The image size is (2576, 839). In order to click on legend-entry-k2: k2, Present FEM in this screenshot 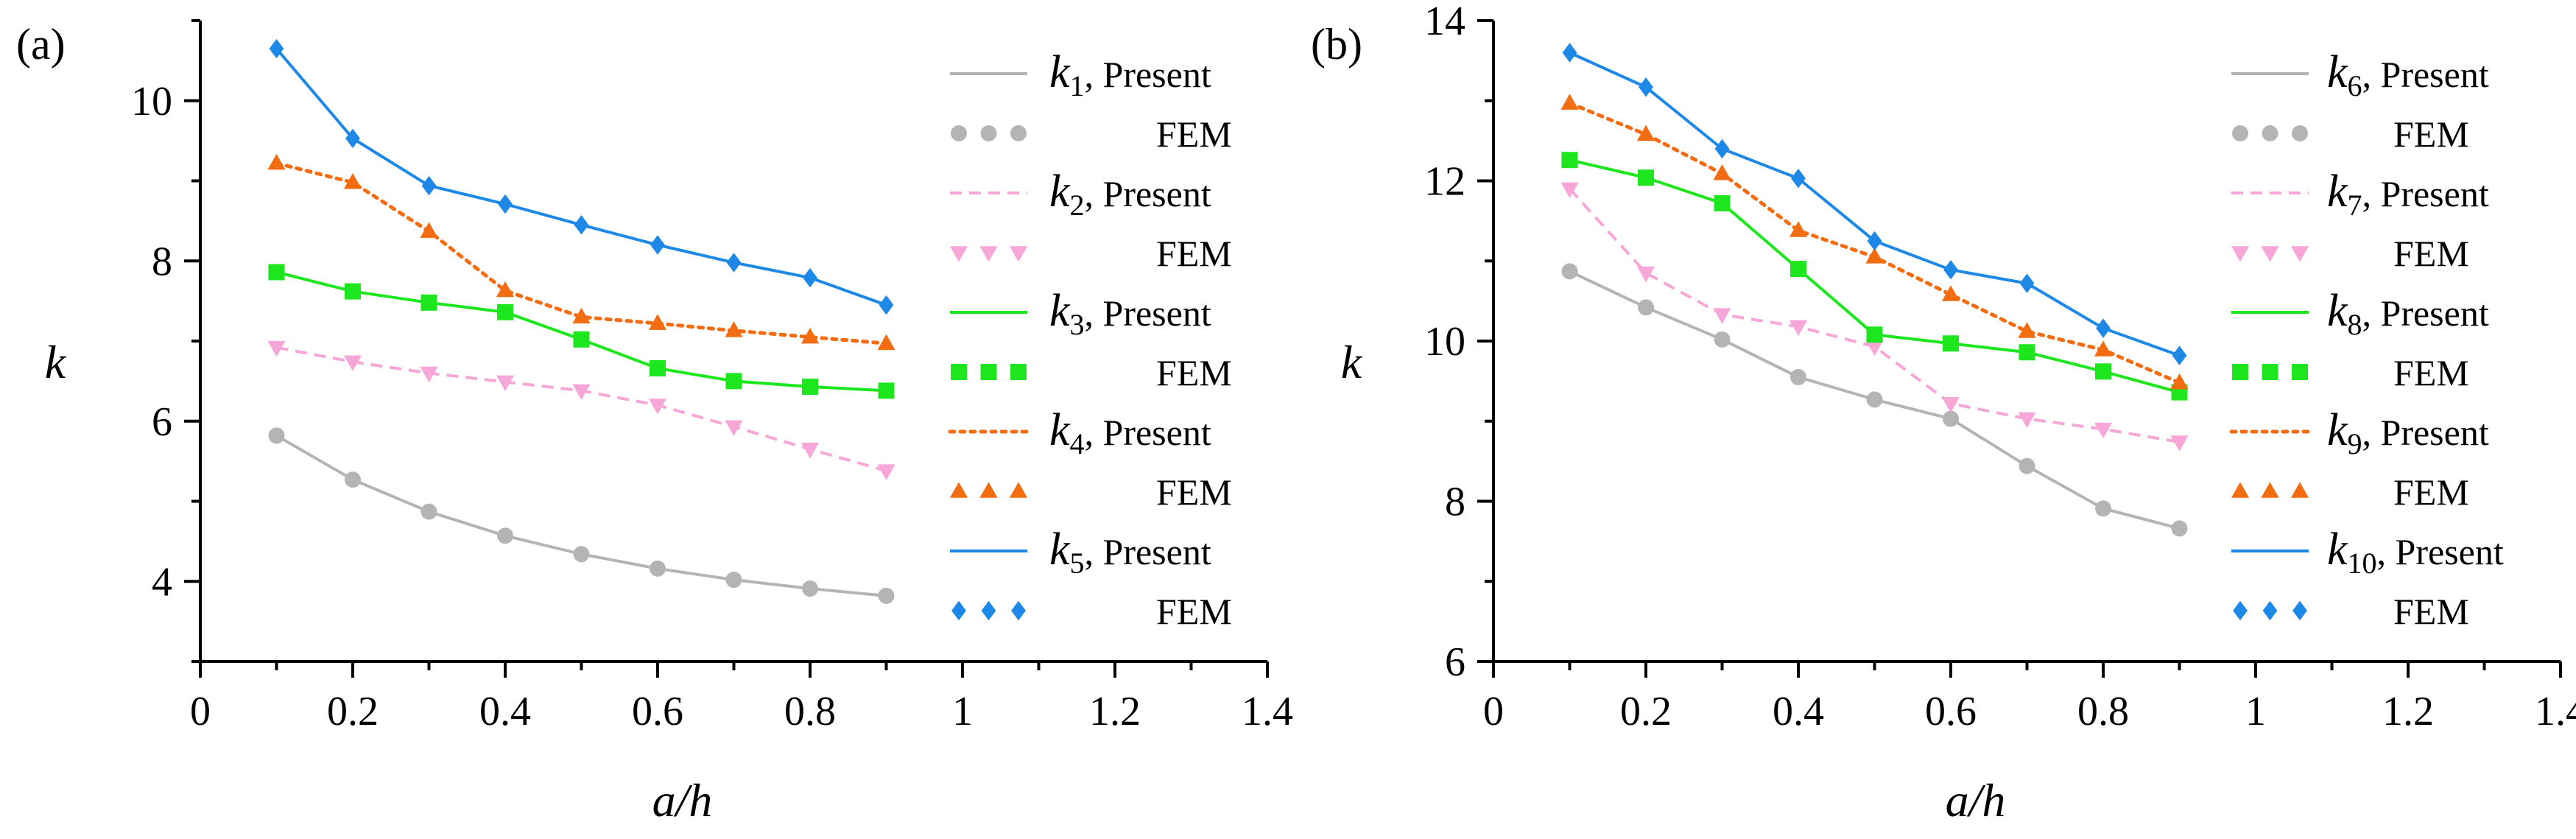, I will do `click(1090, 220)`.